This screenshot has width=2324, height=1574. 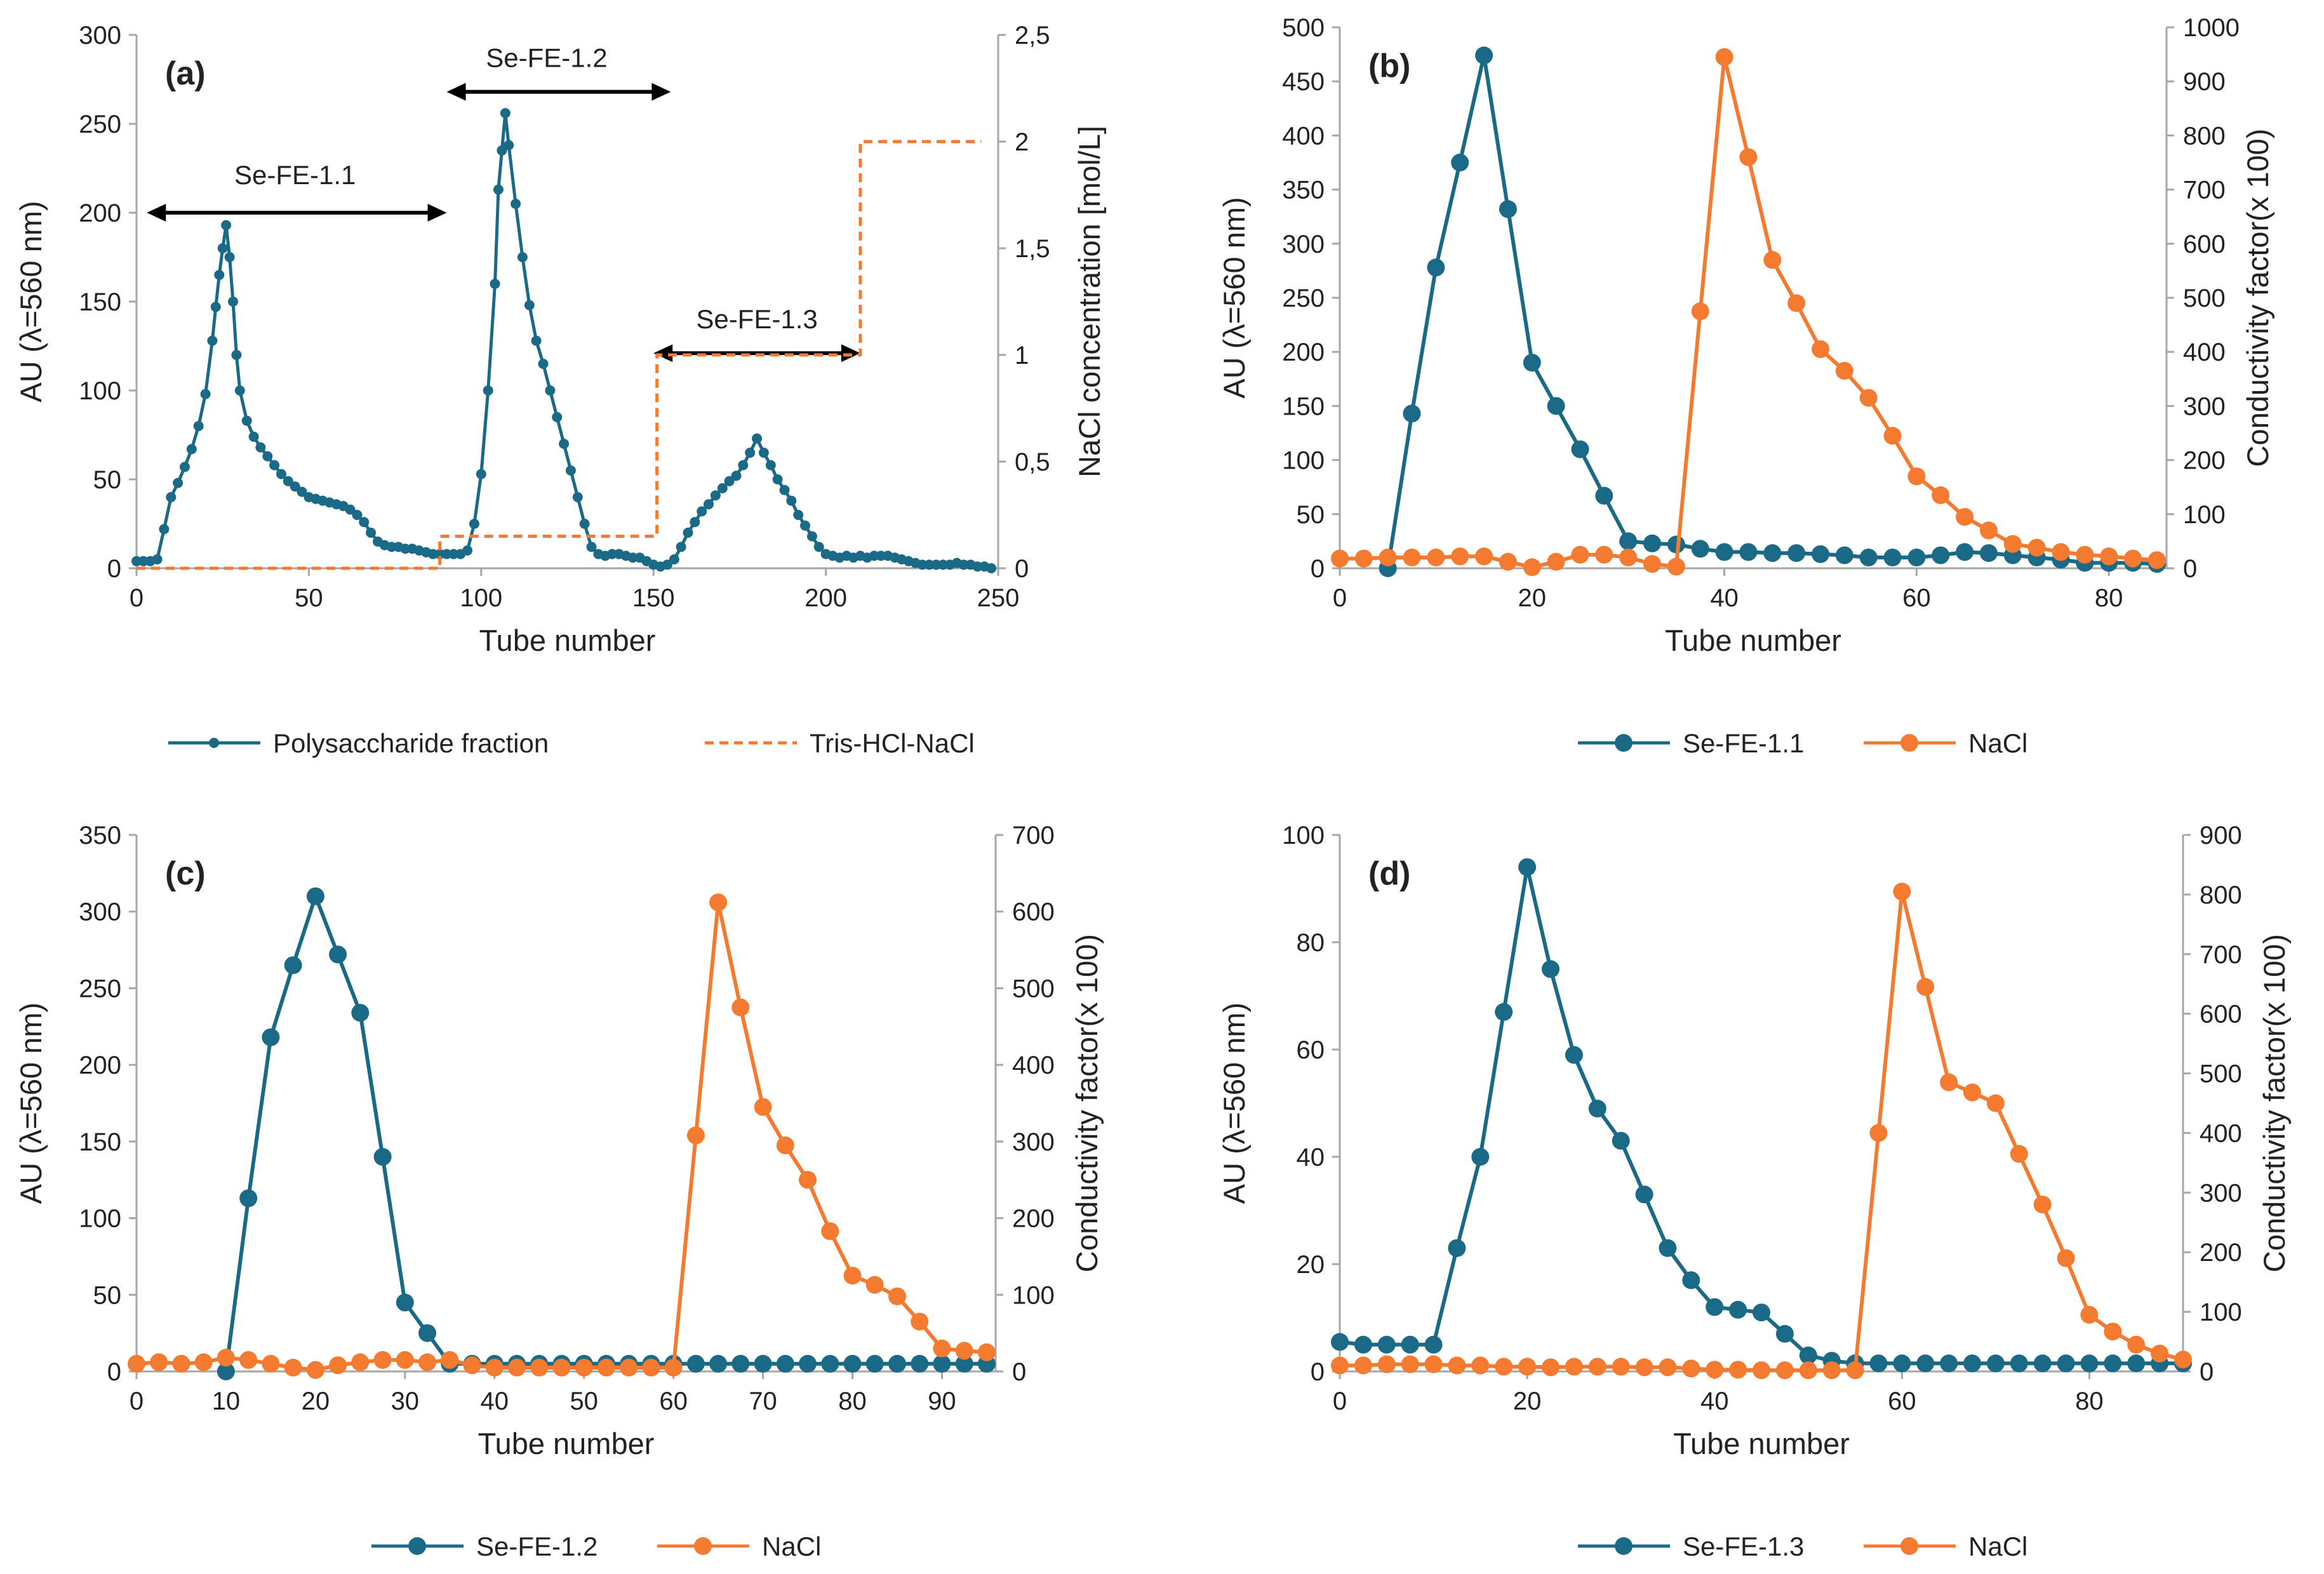 What do you see at coordinates (2221, 1133) in the screenshot?
I see `y2-tick-label: 400` at bounding box center [2221, 1133].